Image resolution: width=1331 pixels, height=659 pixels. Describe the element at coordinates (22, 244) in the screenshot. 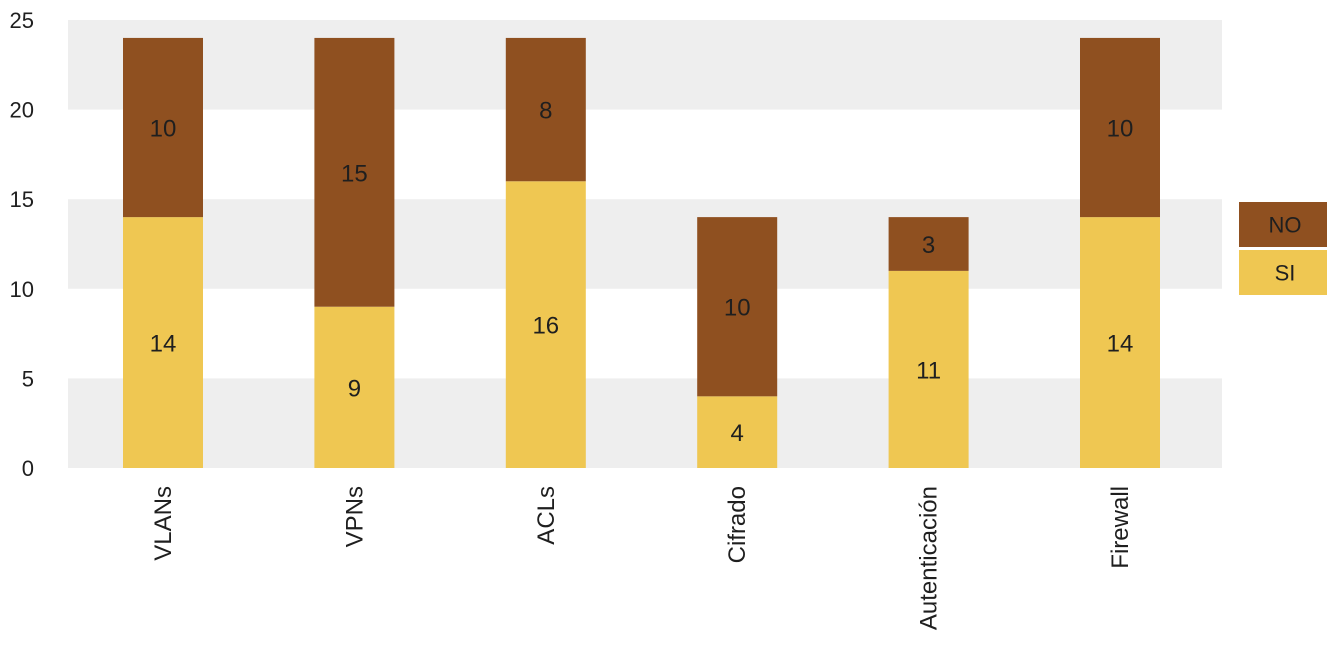

I see `y-axis: 0 5 10 15 20 25` at that location.